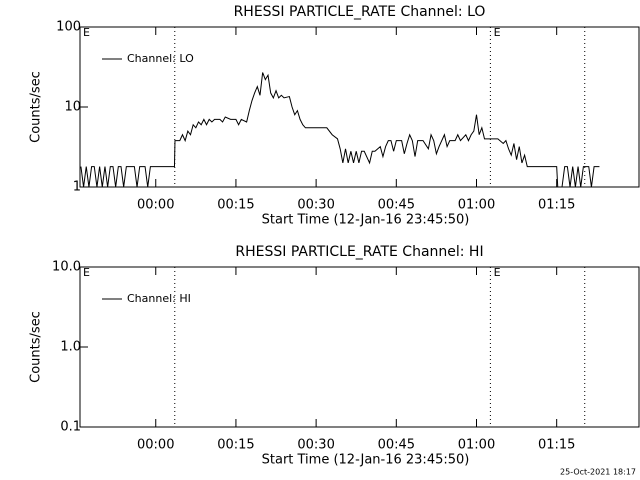 The width and height of the screenshot is (640, 480). What do you see at coordinates (66, 267) in the screenshot?
I see `y-tick-label: 10.0` at bounding box center [66, 267].